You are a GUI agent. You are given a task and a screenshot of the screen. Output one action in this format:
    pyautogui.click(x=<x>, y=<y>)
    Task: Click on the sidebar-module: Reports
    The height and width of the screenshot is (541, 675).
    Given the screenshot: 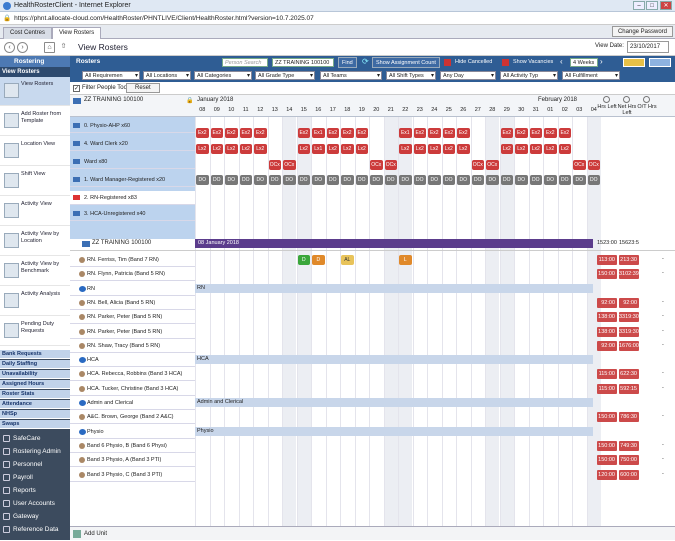 What is the action you would take?
    pyautogui.click(x=35, y=490)
    